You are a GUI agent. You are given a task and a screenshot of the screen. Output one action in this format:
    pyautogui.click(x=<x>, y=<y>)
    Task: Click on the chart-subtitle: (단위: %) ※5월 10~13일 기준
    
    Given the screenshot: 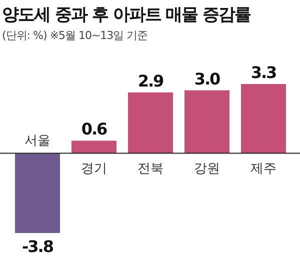 What is the action you would take?
    pyautogui.click(x=75, y=35)
    